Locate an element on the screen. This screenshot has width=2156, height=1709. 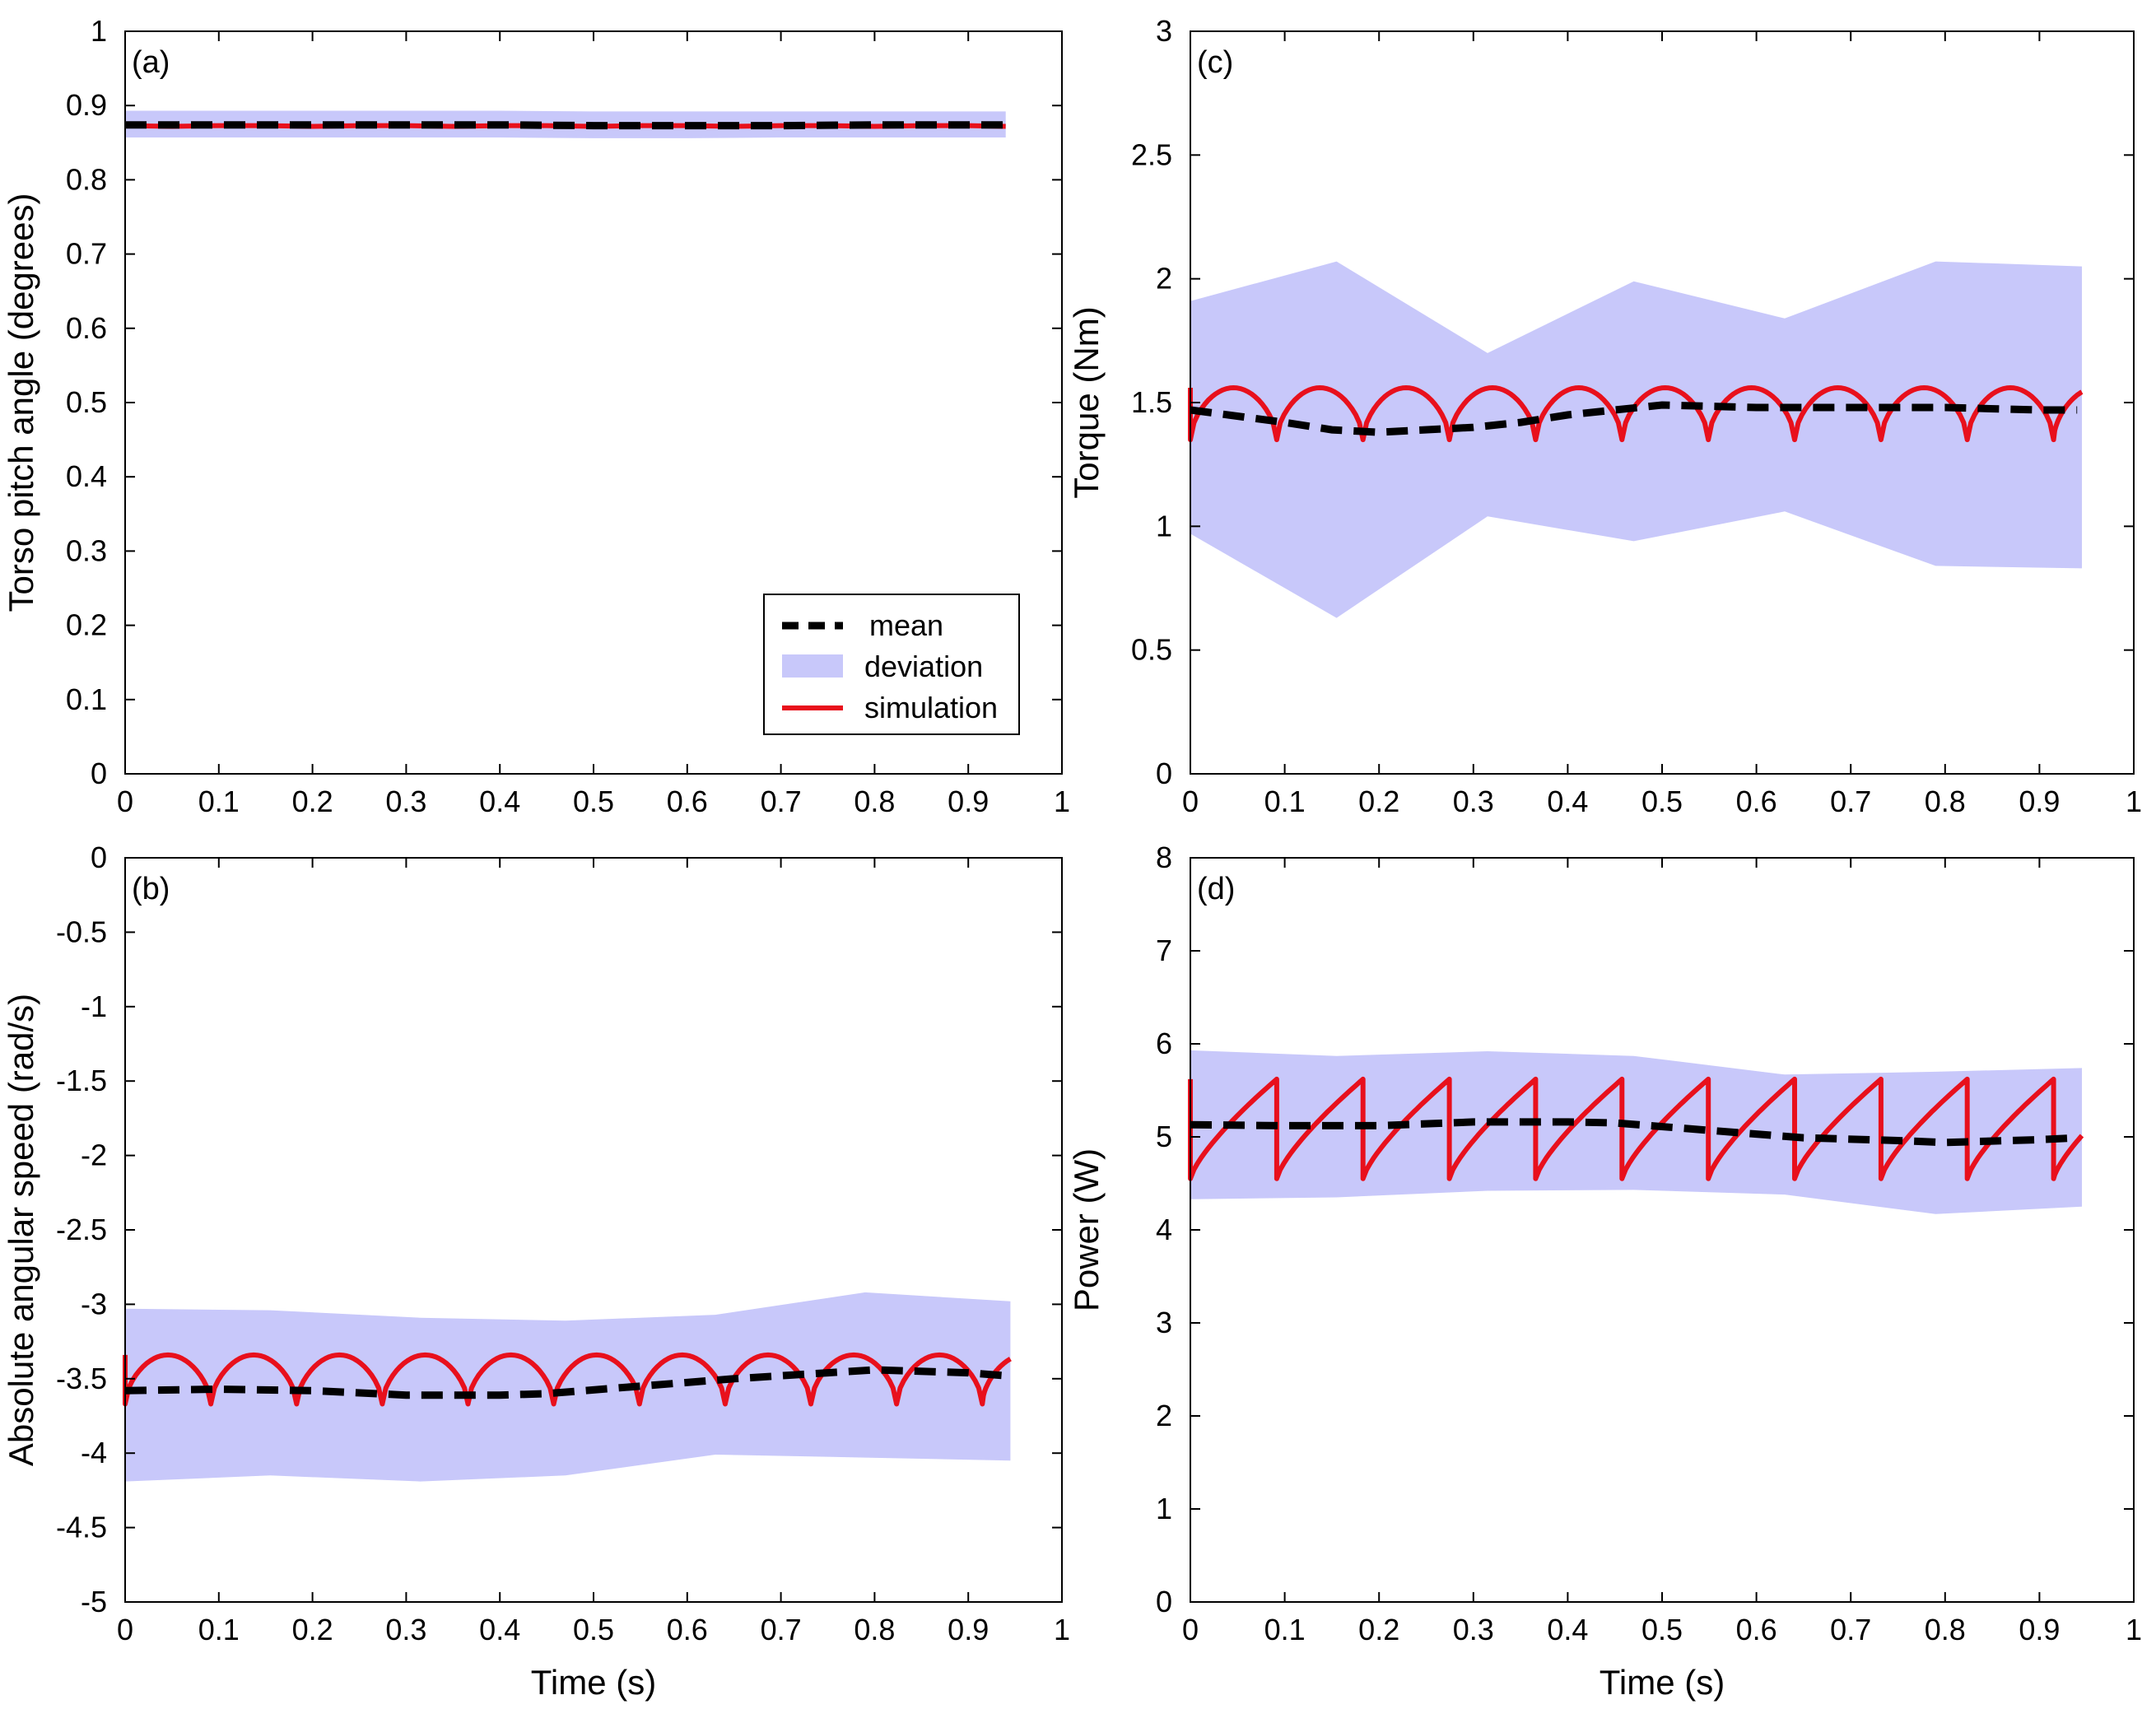
legend: mean deviation simulation is located at coordinates (891, 665).